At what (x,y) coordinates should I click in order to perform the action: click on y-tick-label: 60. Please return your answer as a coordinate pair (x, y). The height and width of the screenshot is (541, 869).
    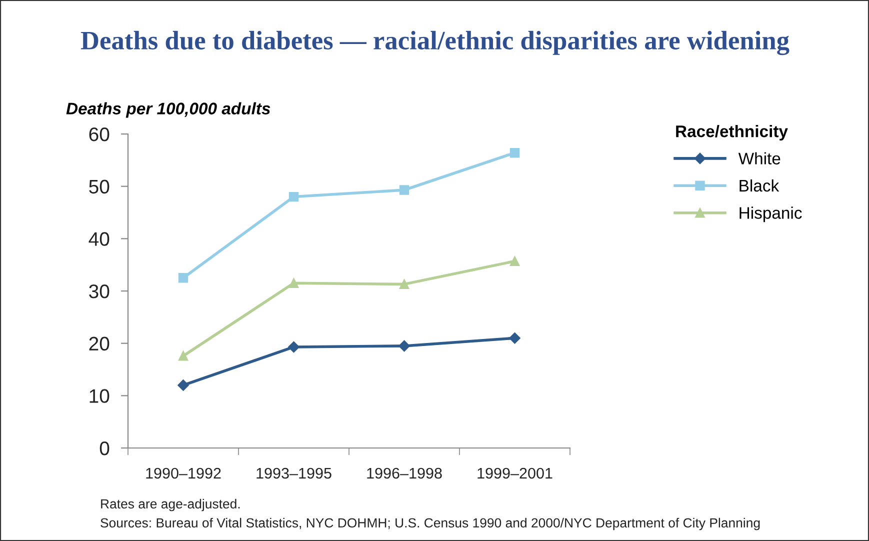
    Looking at the image, I should click on (99, 134).